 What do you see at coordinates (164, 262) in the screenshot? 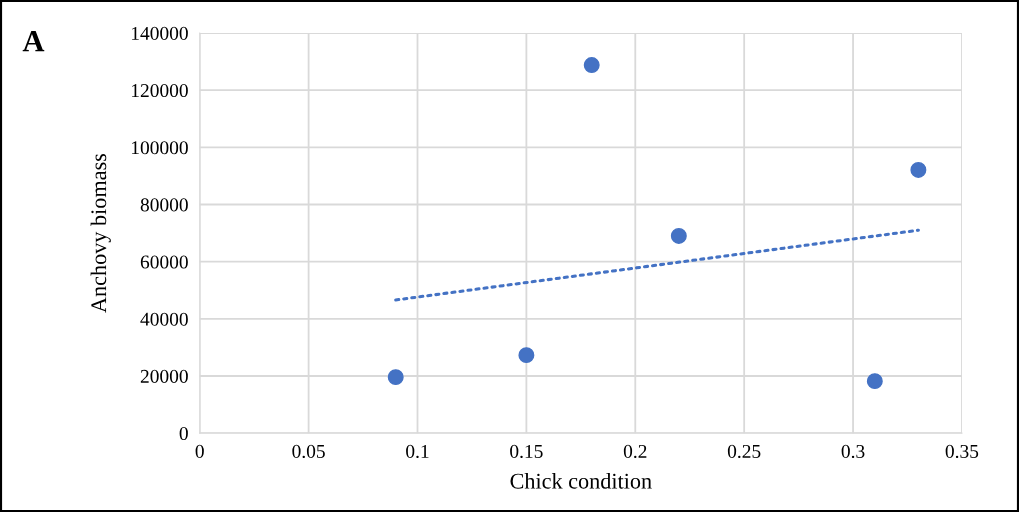
I see `y-tick-label: 60000` at bounding box center [164, 262].